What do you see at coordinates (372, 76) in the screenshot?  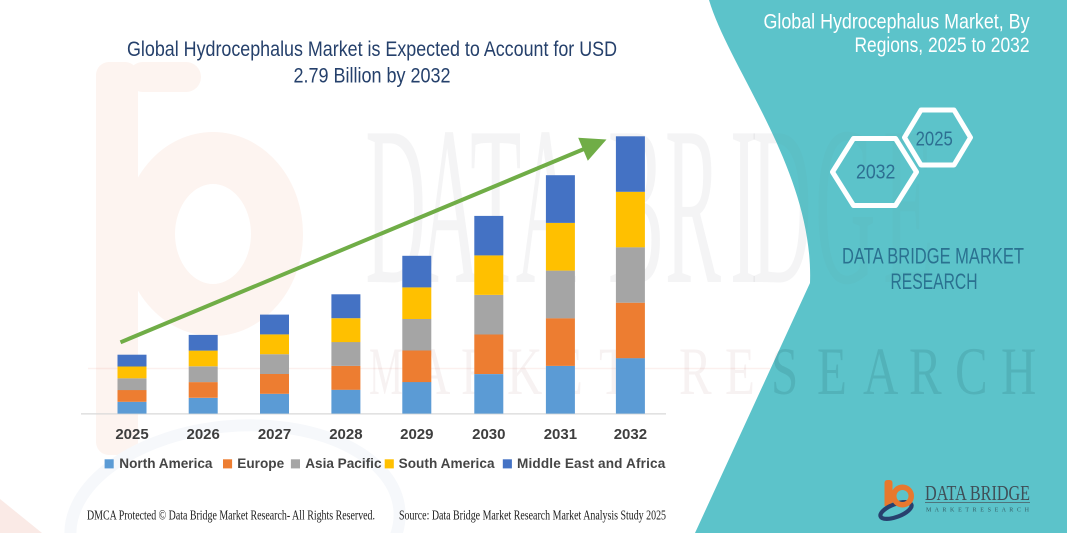 I see `svg-text: 2.79 Billion by 2032` at bounding box center [372, 76].